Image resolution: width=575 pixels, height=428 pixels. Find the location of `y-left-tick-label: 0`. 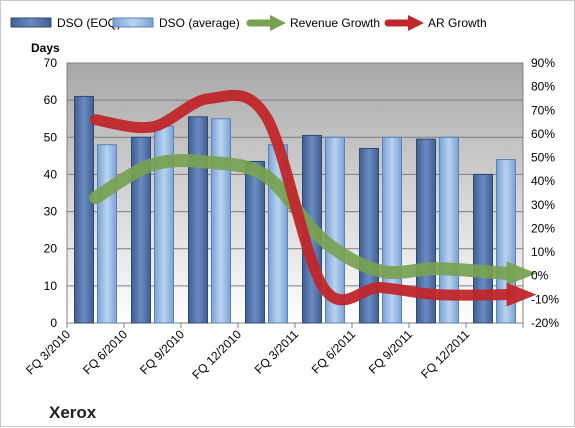

y-left-tick-label: 0 is located at coordinates (53, 323).